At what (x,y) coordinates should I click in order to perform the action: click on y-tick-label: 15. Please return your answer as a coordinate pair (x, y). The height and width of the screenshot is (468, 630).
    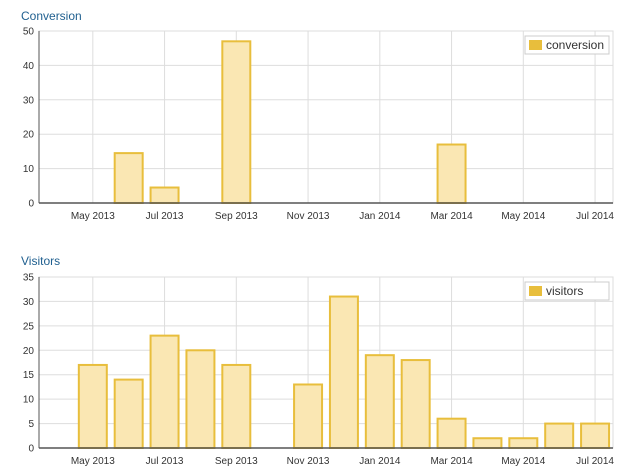
    Looking at the image, I should click on (29, 375).